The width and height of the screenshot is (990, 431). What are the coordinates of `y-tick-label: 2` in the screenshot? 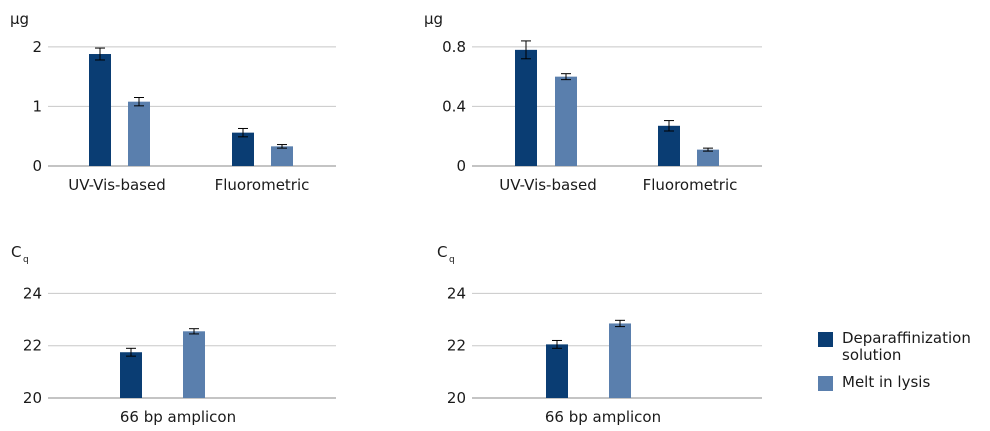 It's located at (37, 47).